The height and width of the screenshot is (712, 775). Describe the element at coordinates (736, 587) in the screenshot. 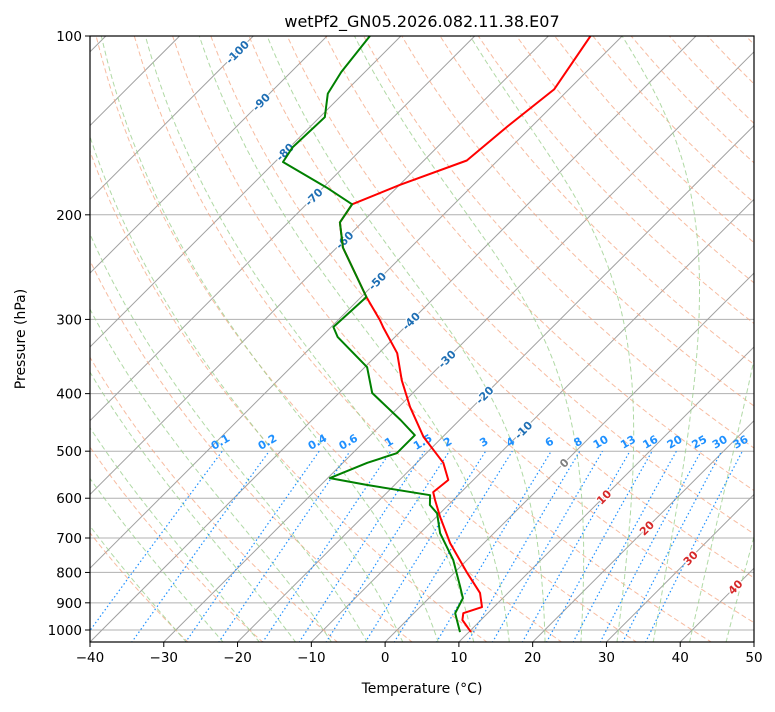

I see `isotherm-label: 40` at that location.